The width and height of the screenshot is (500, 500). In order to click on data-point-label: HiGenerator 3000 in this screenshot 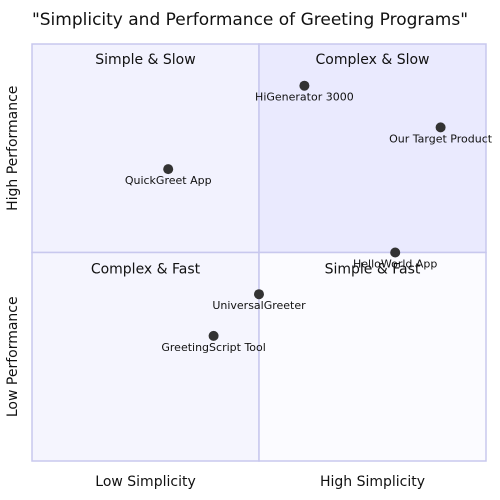, I will do `click(304, 97)`.